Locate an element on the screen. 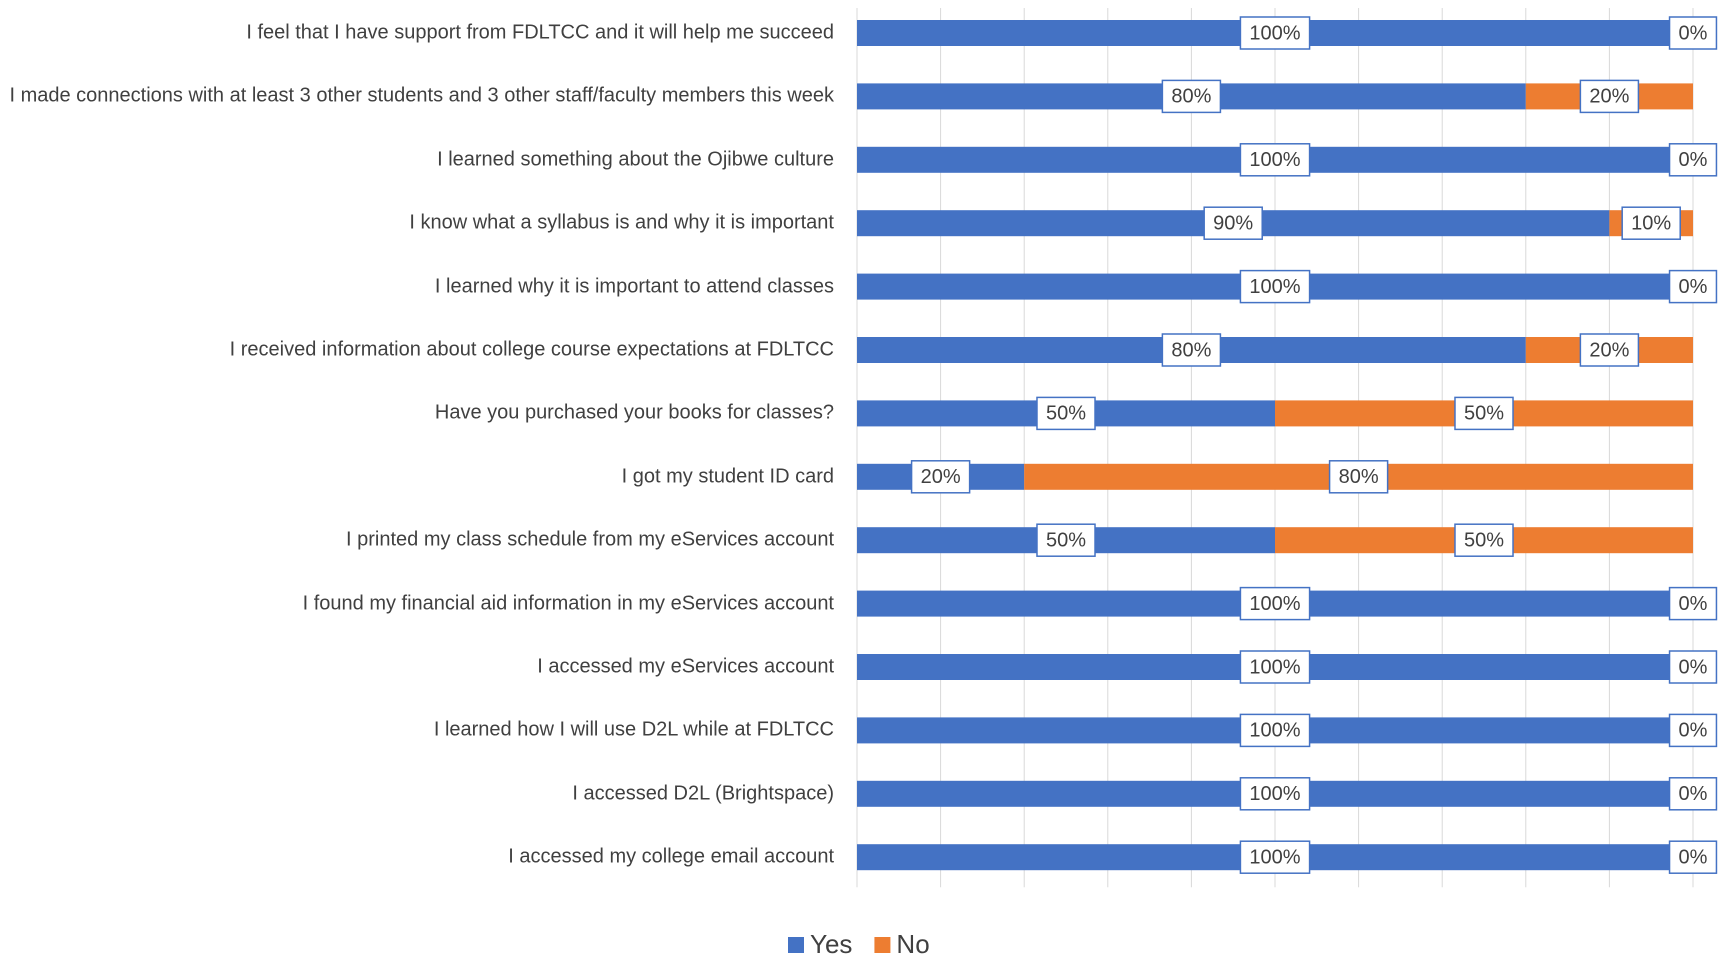  legend-label: No is located at coordinates (912, 944).